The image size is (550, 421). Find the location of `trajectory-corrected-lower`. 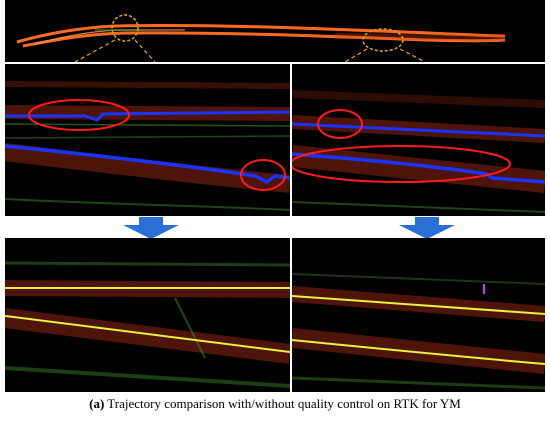

trajectory-corrected-lower is located at coordinates (147, 334).